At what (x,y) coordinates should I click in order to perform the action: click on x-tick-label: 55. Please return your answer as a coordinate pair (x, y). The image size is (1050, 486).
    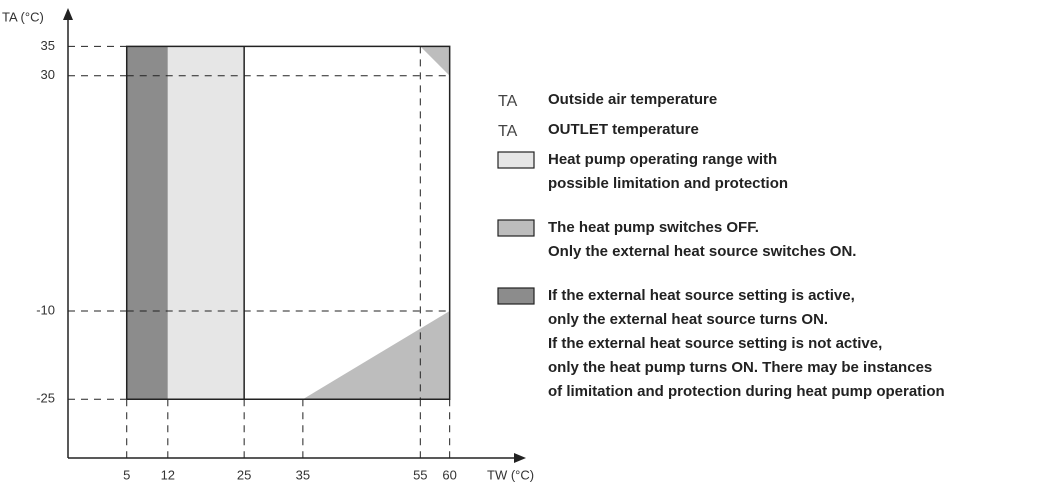
    Looking at the image, I should click on (420, 474).